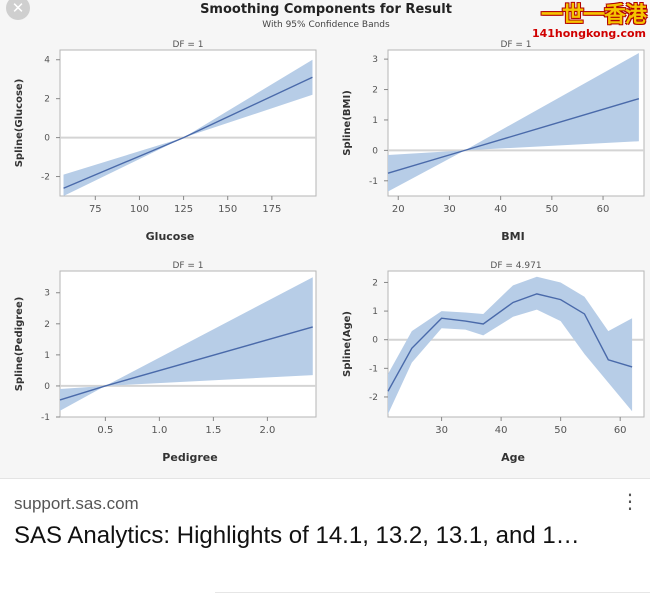 The image size is (650, 604). What do you see at coordinates (19, 344) in the screenshot?
I see `y-axis-label: Spline(Pedigree)` at bounding box center [19, 344].